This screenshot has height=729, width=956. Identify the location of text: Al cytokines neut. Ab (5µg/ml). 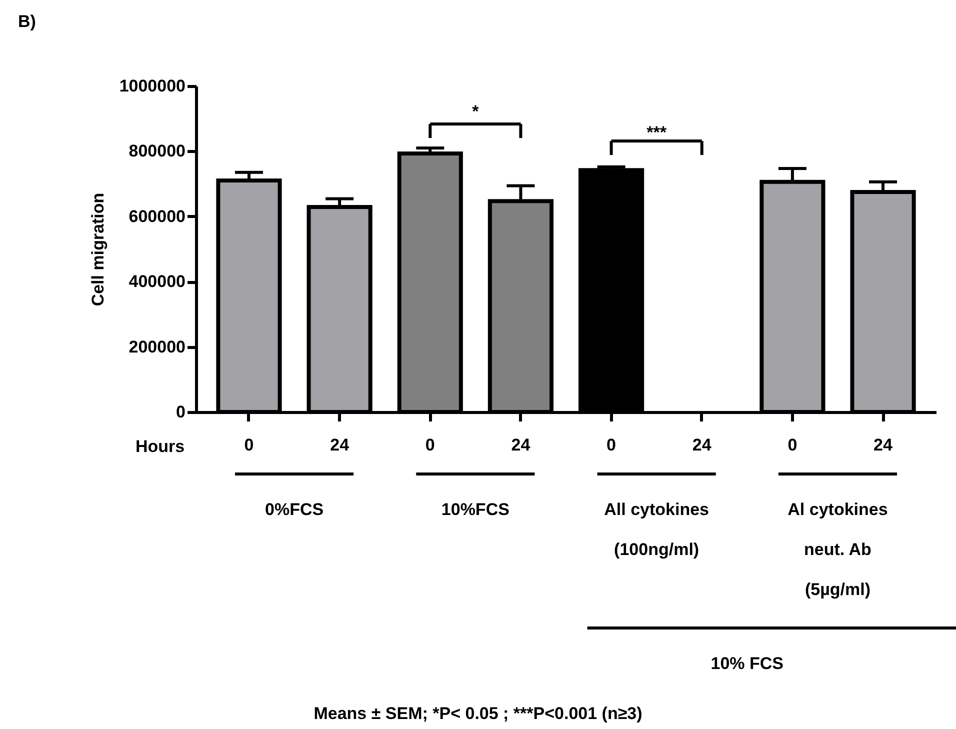
(838, 549).